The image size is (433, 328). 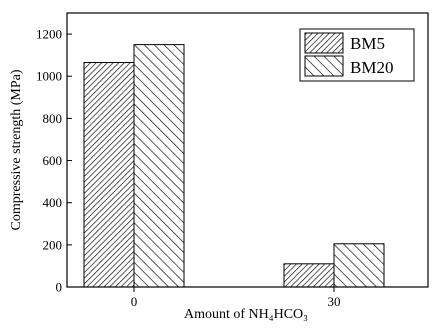 I want to click on legend: BM5 BM20, so click(x=357, y=55).